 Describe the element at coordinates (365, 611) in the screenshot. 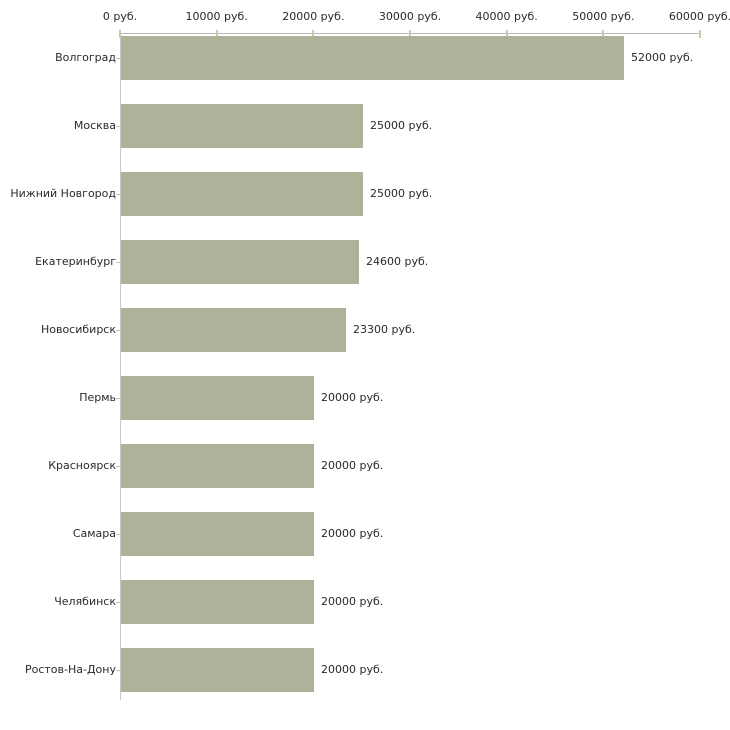

I see `chart-row: Челябинск 20000 руб.` at that location.